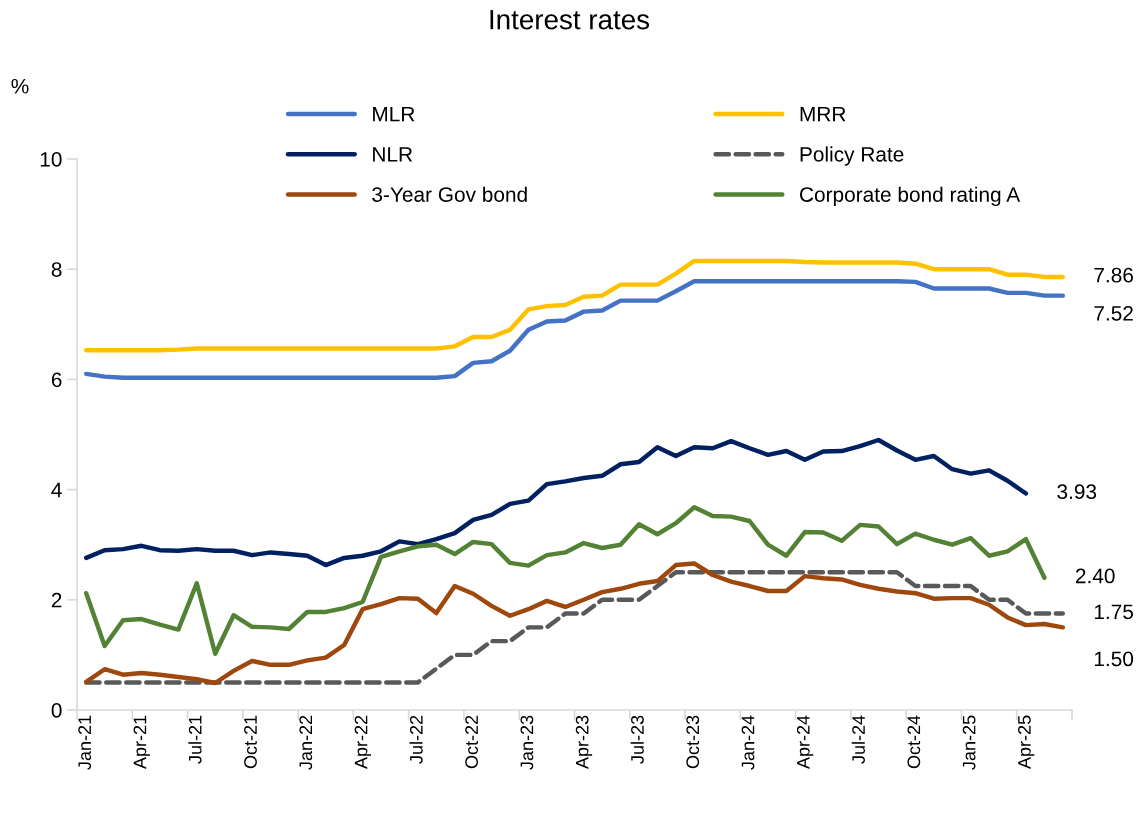 Image resolution: width=1138 pixels, height=821 pixels. I want to click on x-tick-label: Jul-21, so click(195, 739).